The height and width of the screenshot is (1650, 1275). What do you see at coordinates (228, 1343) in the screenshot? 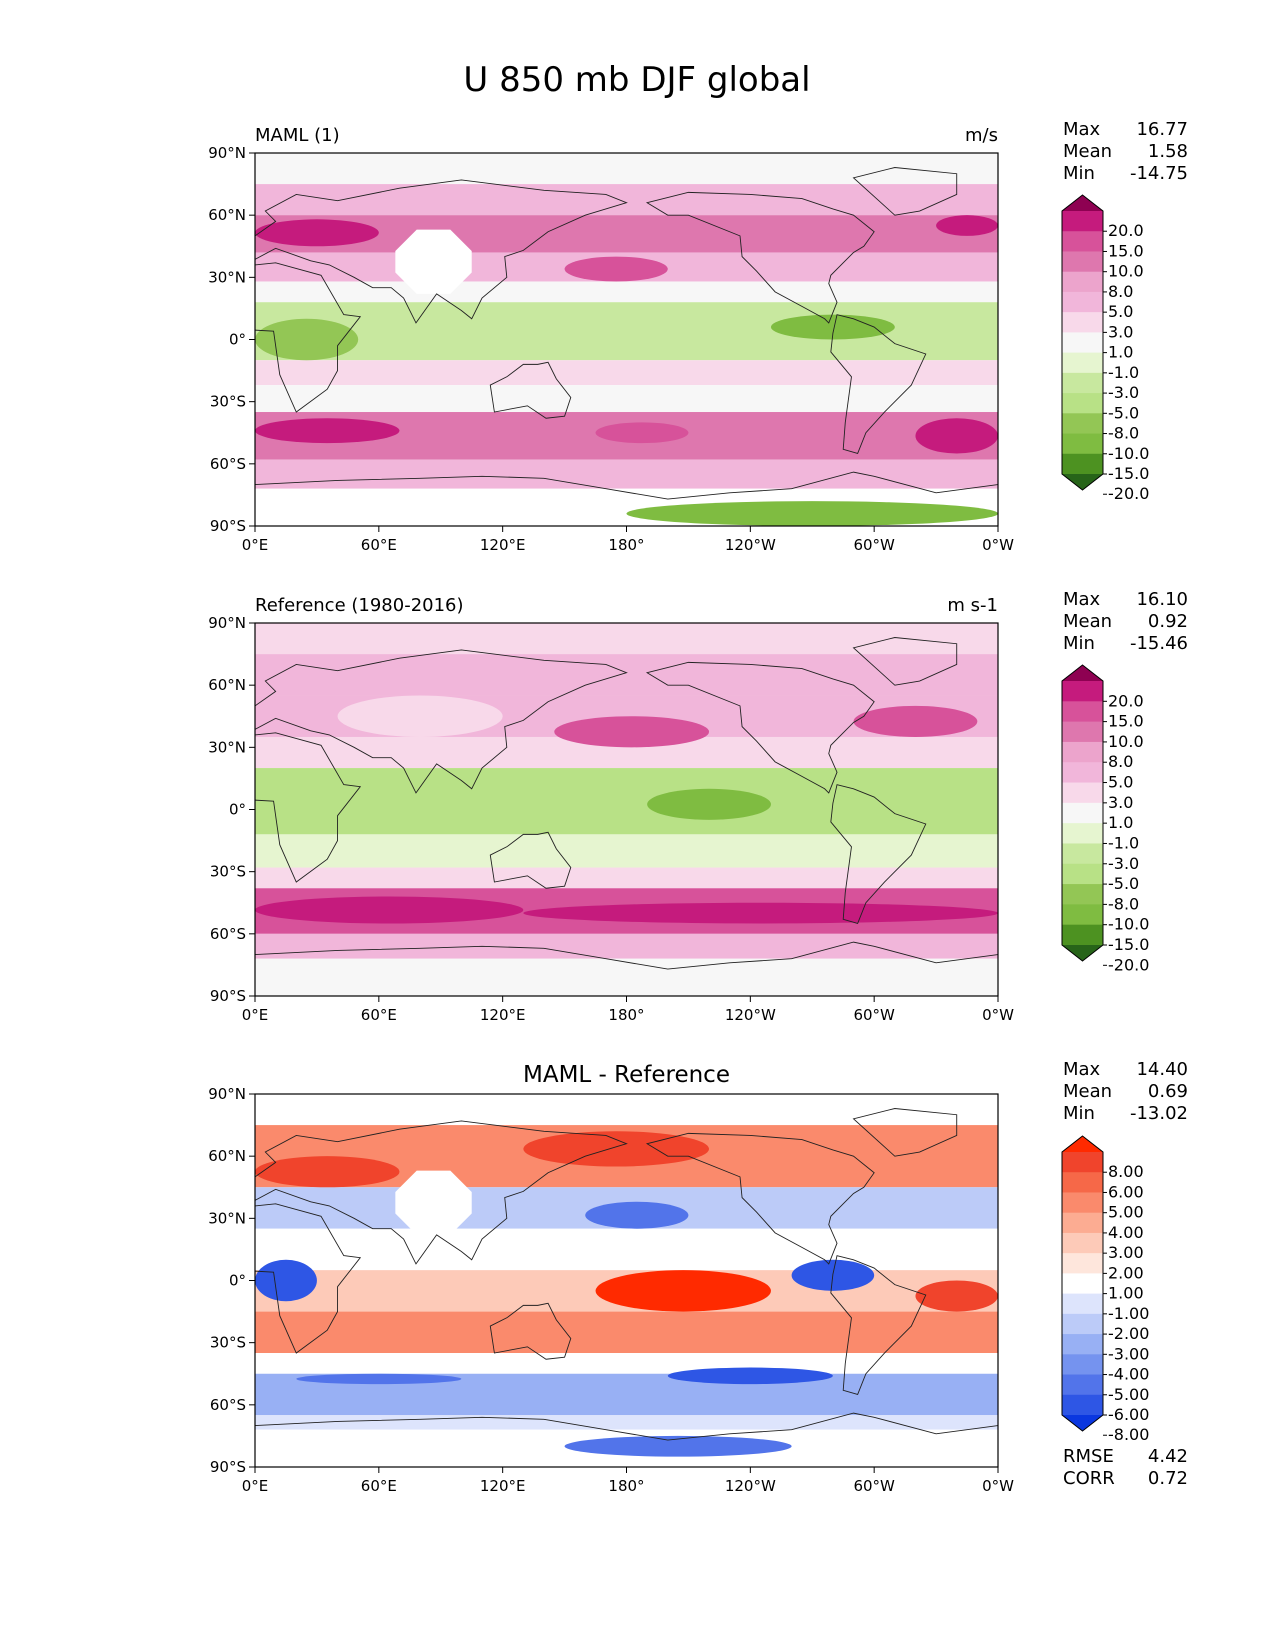
I see `y-tick-label: 30°S` at bounding box center [228, 1343].